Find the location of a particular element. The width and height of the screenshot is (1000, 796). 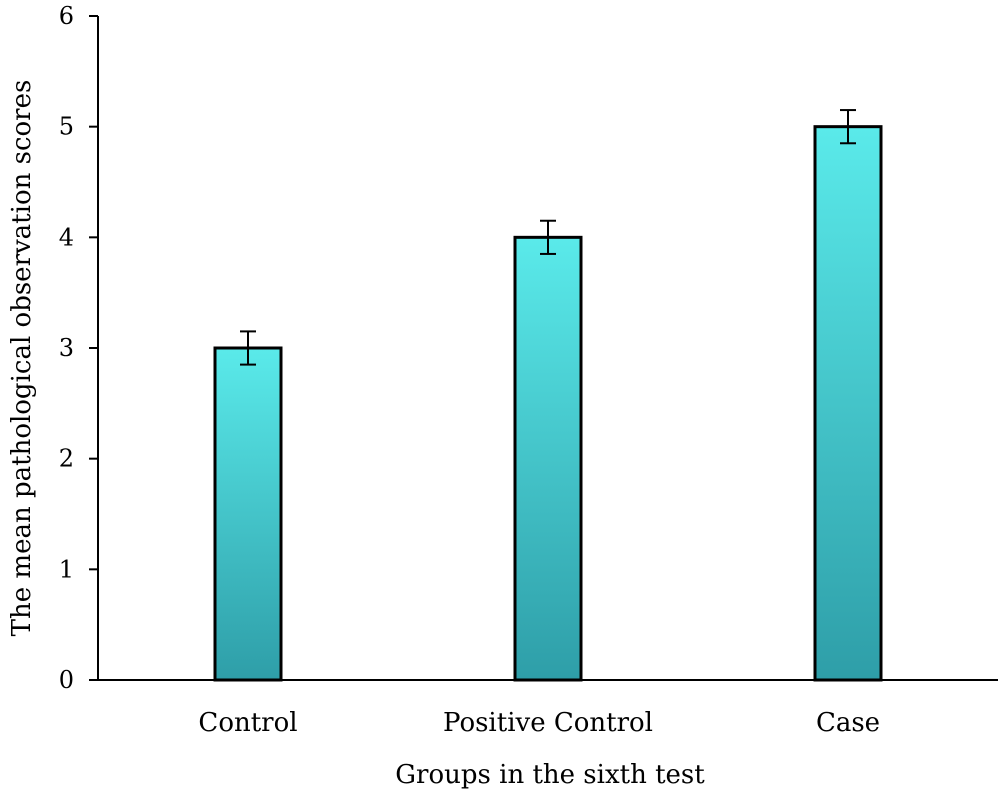

x-tick-label: Case is located at coordinates (848, 723).